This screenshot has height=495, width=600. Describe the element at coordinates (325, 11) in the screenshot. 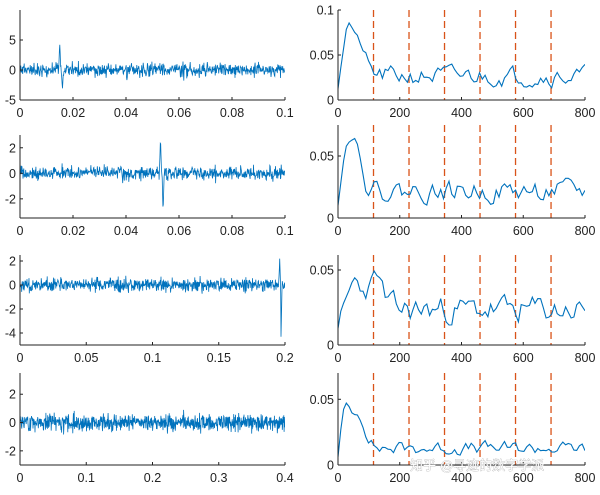

I see `y-tick-label: 0.1` at that location.